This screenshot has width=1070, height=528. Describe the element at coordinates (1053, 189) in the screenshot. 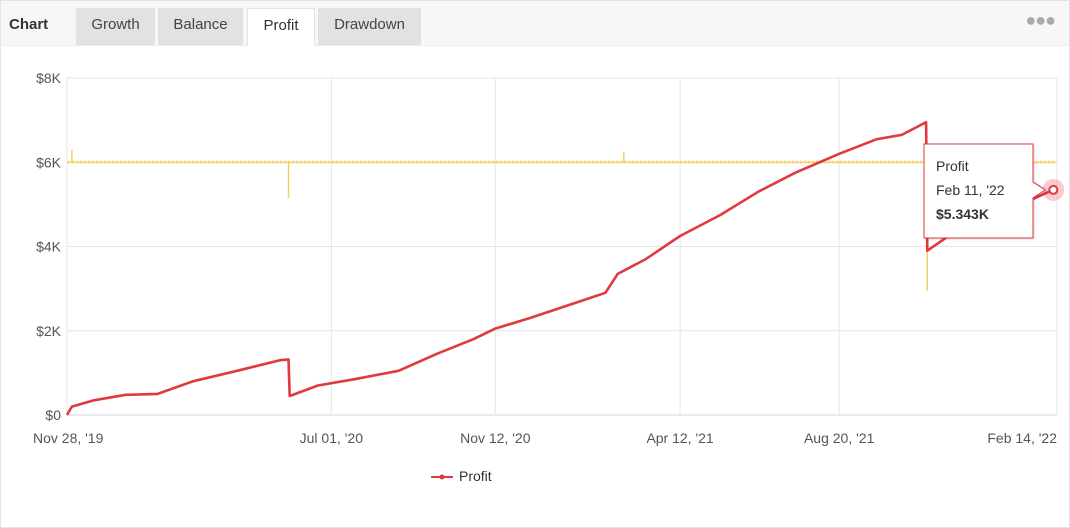

I see `hover-point` at that location.